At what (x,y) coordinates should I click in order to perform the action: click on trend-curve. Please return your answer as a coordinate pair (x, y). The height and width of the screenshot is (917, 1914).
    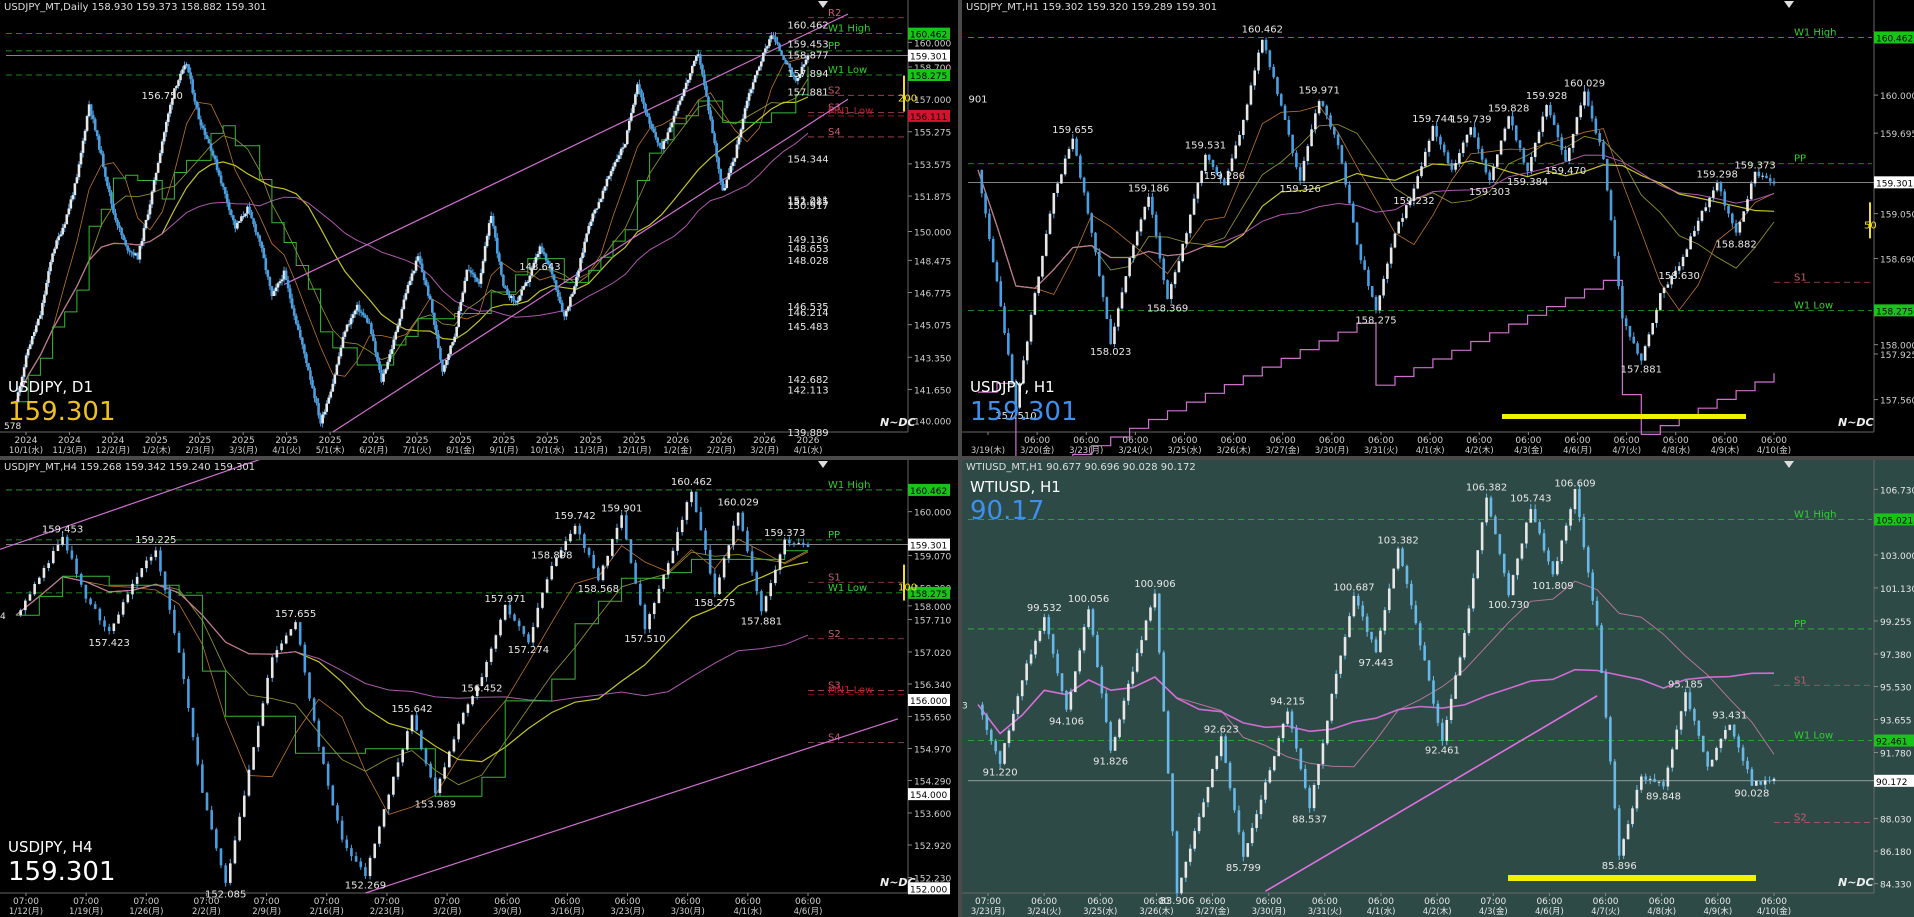
    Looking at the image, I should click on (1431, 793).